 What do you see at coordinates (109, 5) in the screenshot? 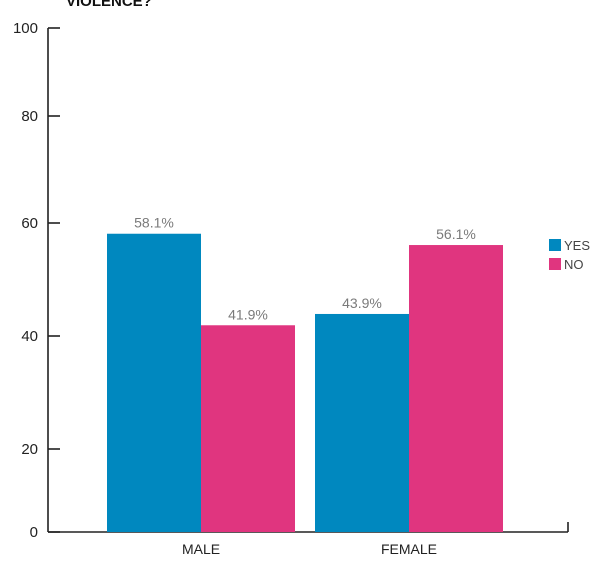
I see `chart-title: VIOLENCE?` at bounding box center [109, 5].